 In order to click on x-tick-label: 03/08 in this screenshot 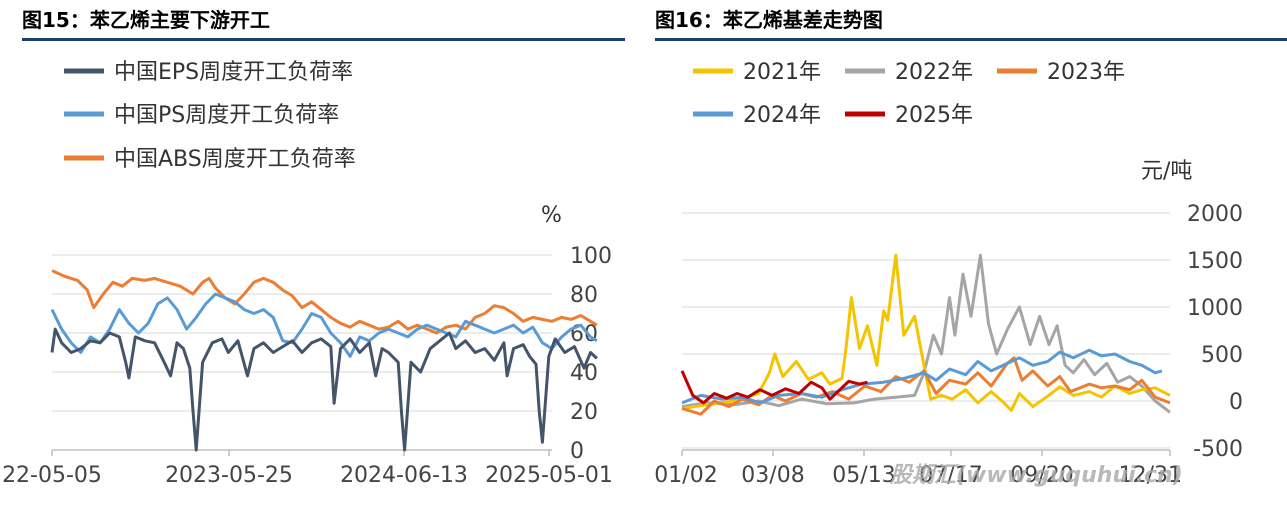, I will do `click(772, 475)`.